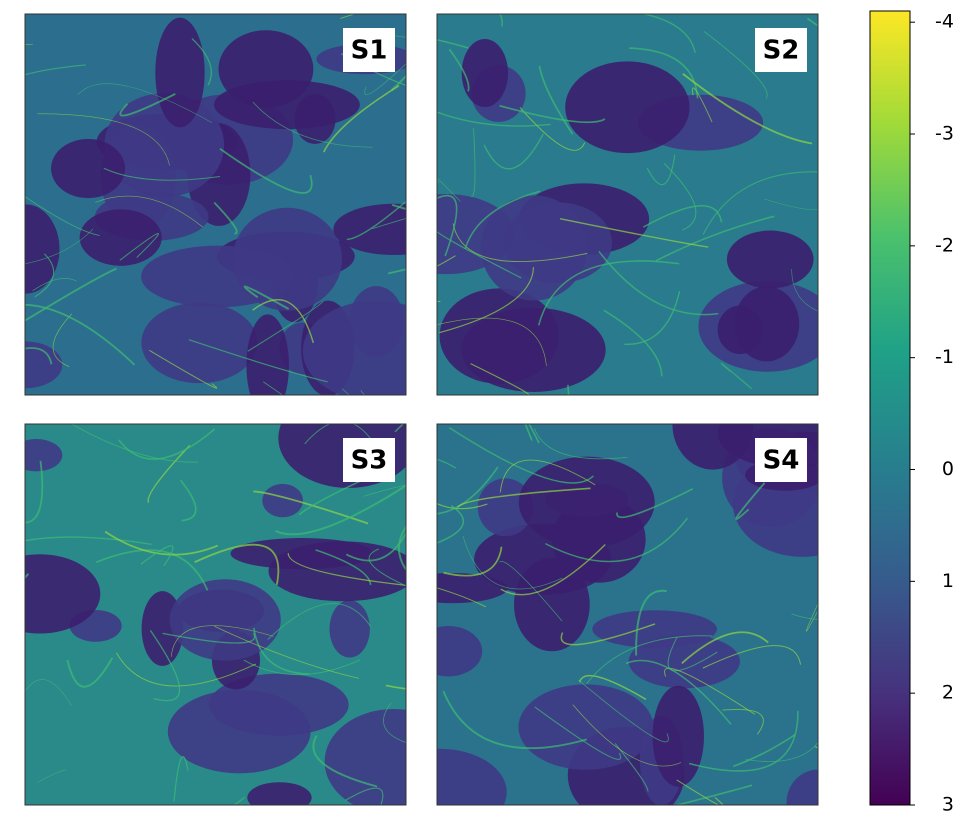  I want to click on colorbar-tick-label: 1, so click(948, 581).